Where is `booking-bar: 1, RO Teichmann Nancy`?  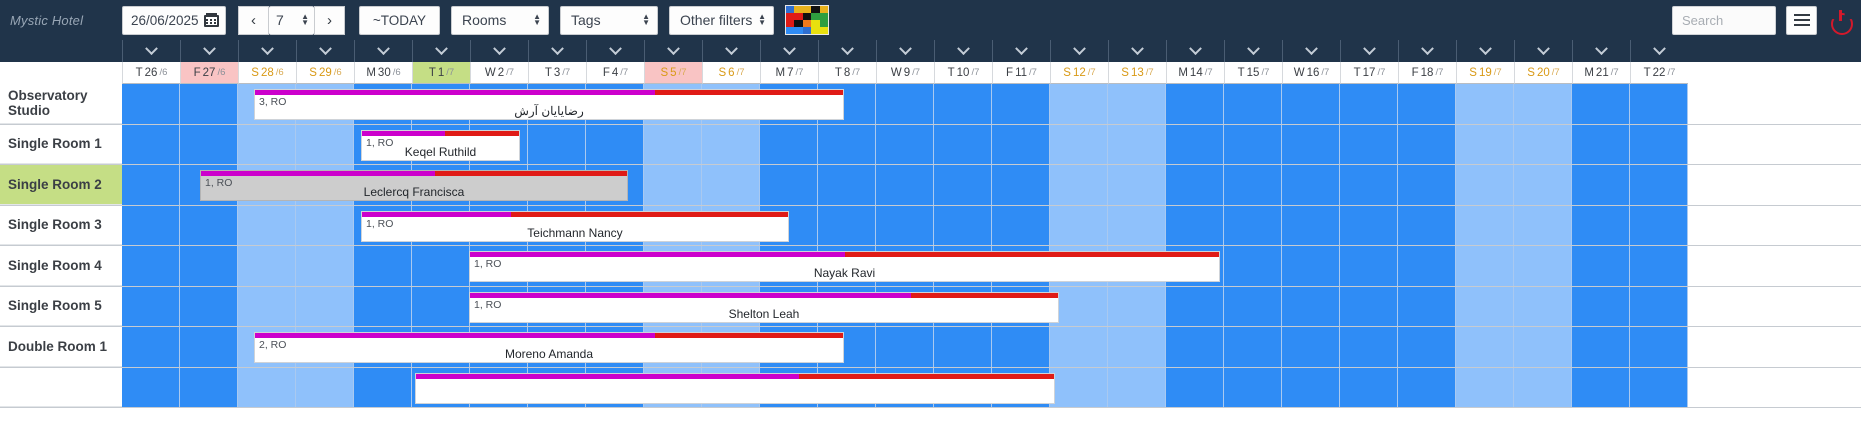 booking-bar: 1, RO Teichmann Nancy is located at coordinates (575, 226).